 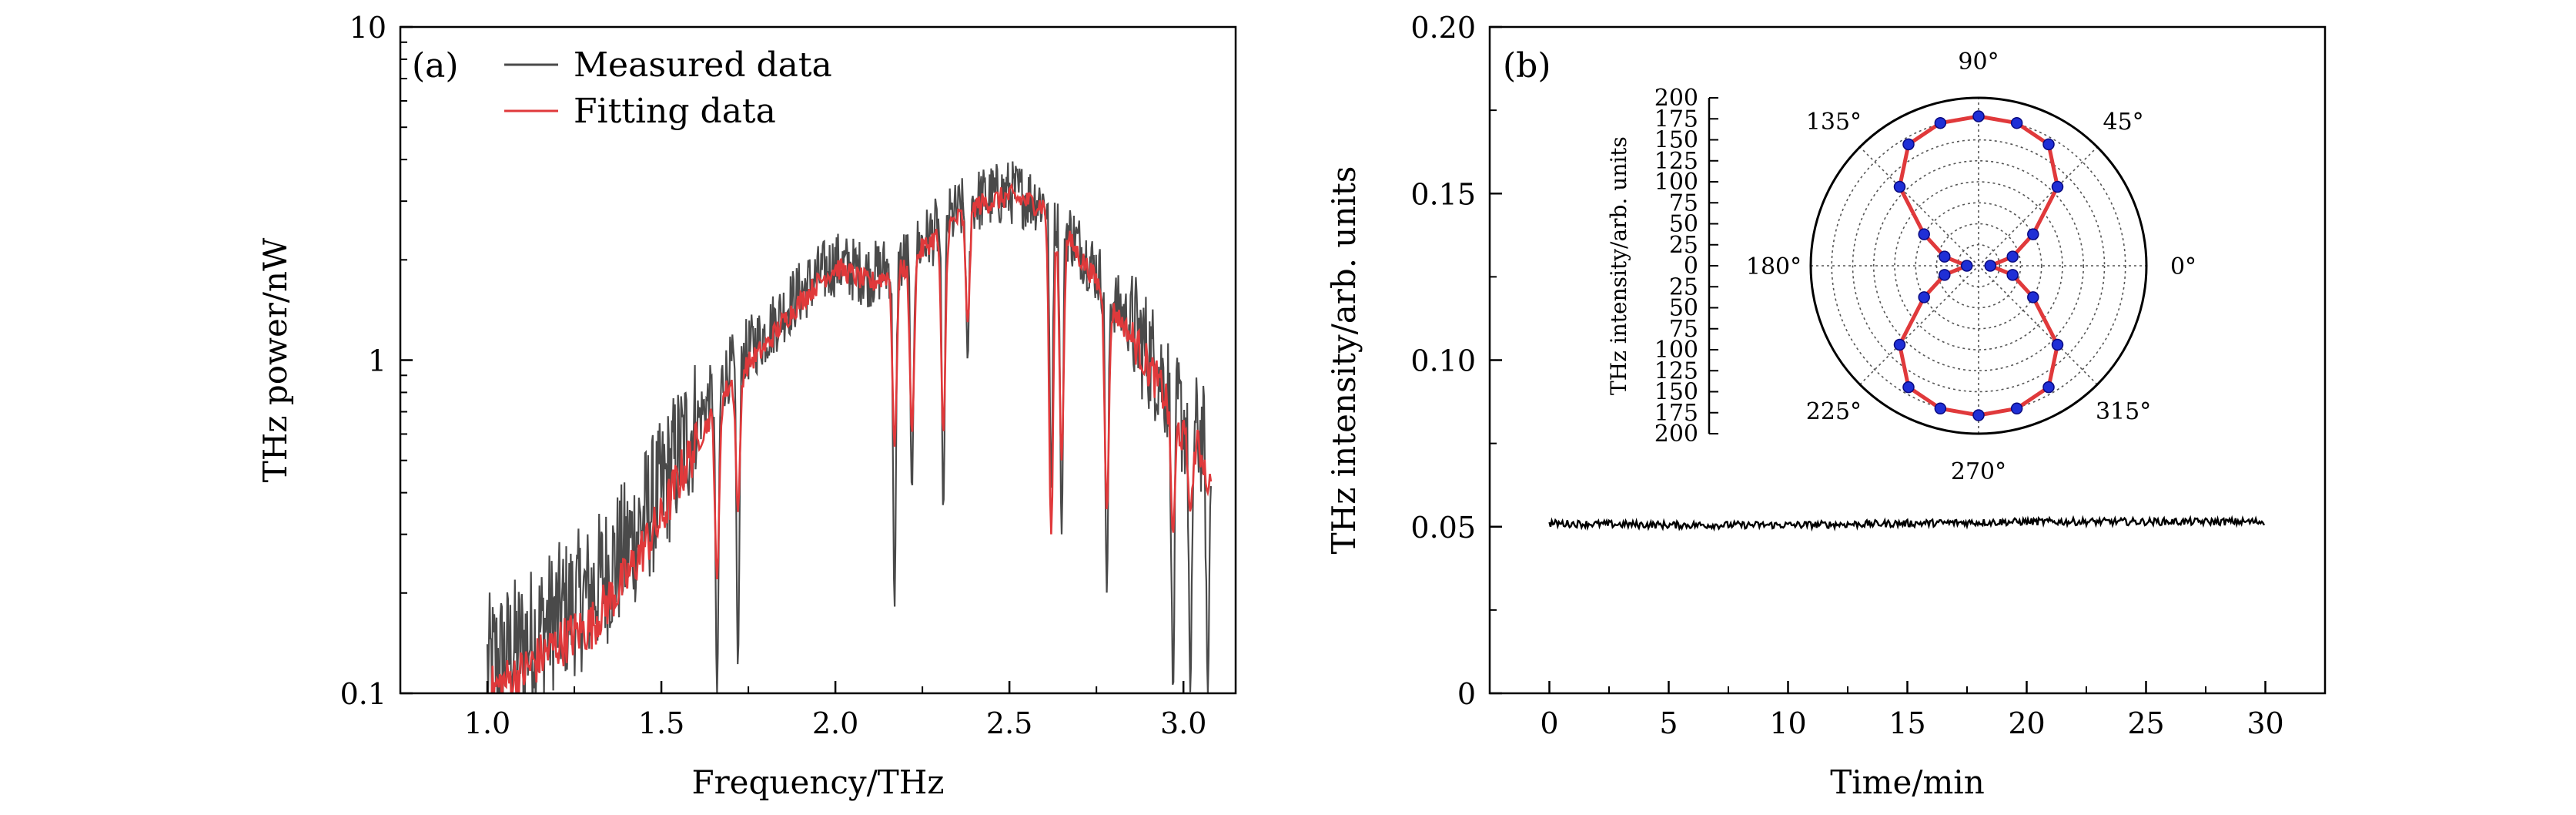 I want to click on y-axis-label-a: THz power/nW, so click(x=275, y=359).